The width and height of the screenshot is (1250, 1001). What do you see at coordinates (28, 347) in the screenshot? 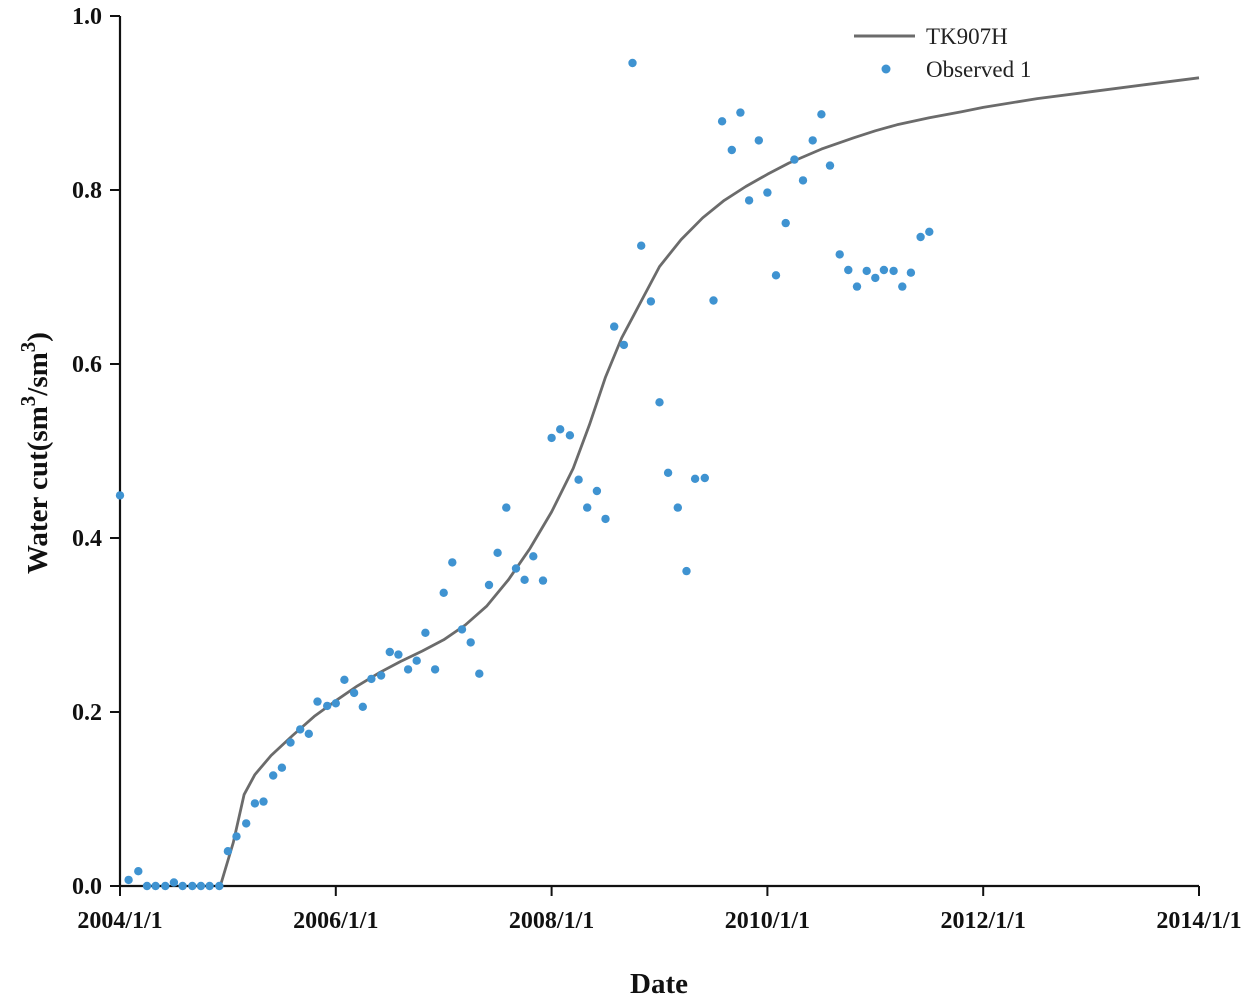
I see `y-axis-title-sup-2: 3` at bounding box center [28, 347].